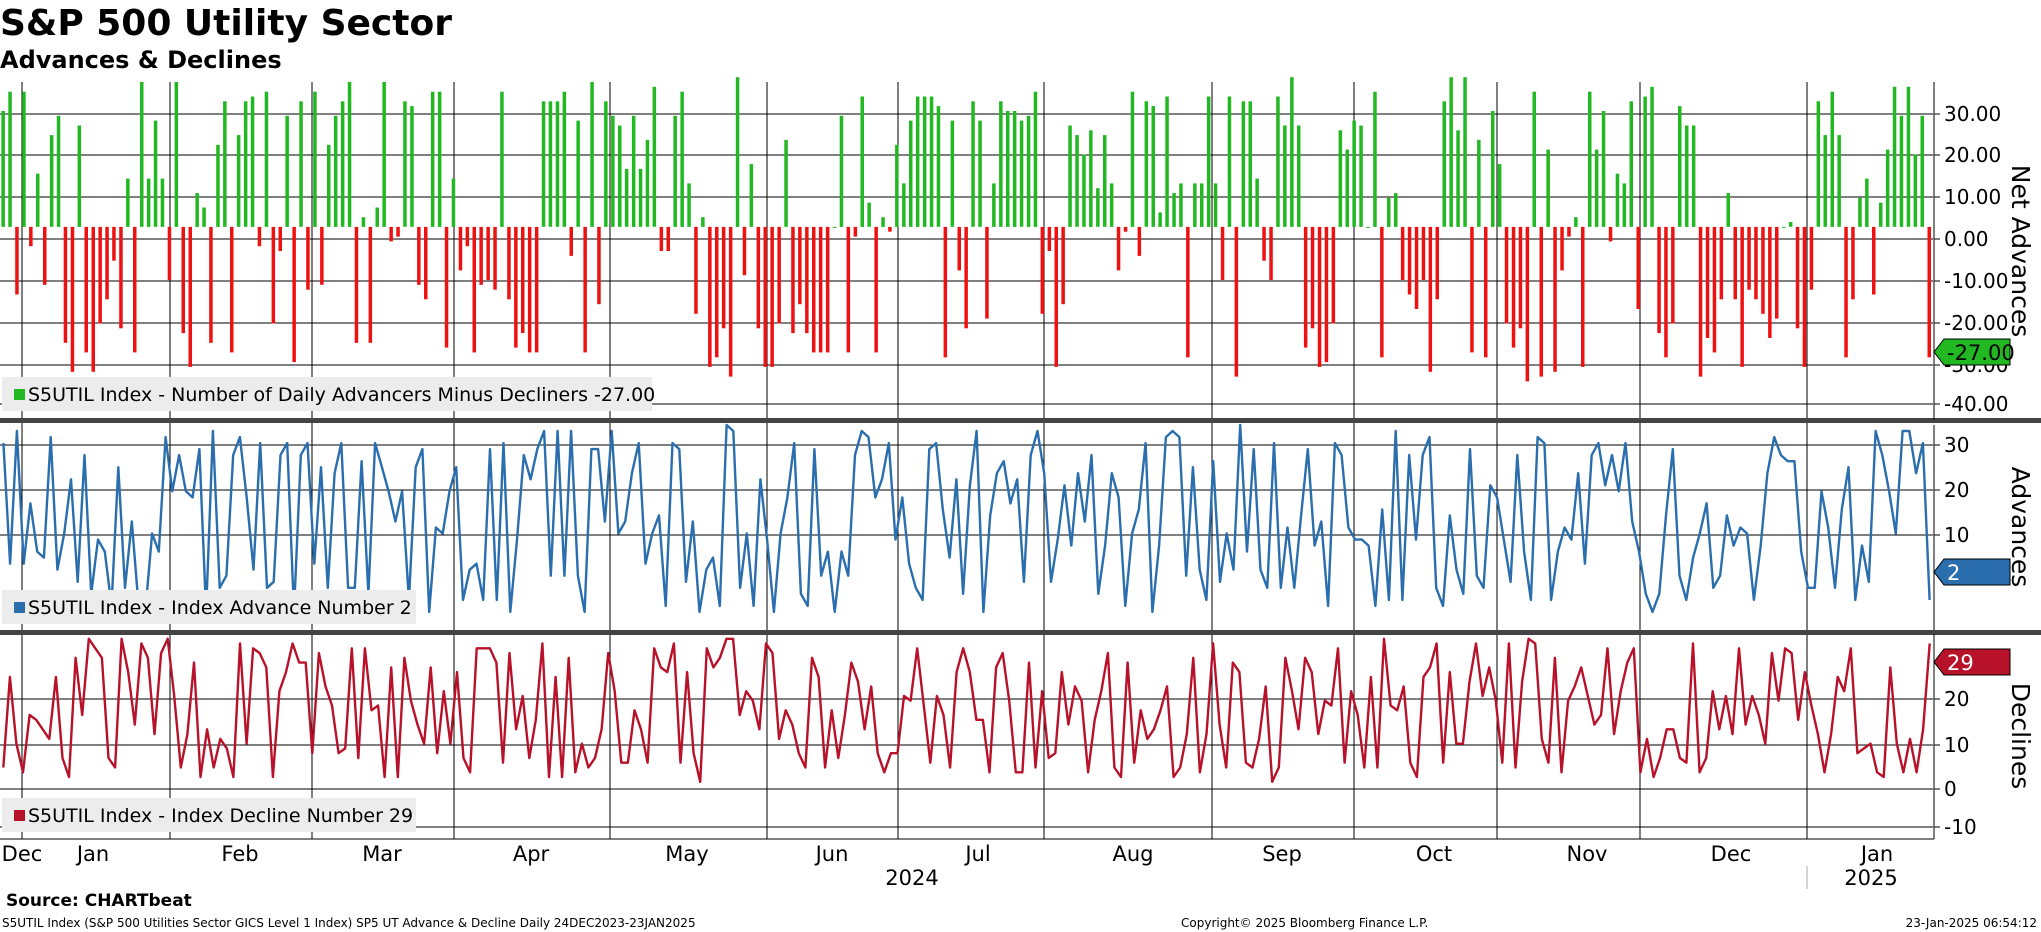 This screenshot has width=2041, height=932. I want to click on y-tick-label: 20.00, so click(1972, 155).